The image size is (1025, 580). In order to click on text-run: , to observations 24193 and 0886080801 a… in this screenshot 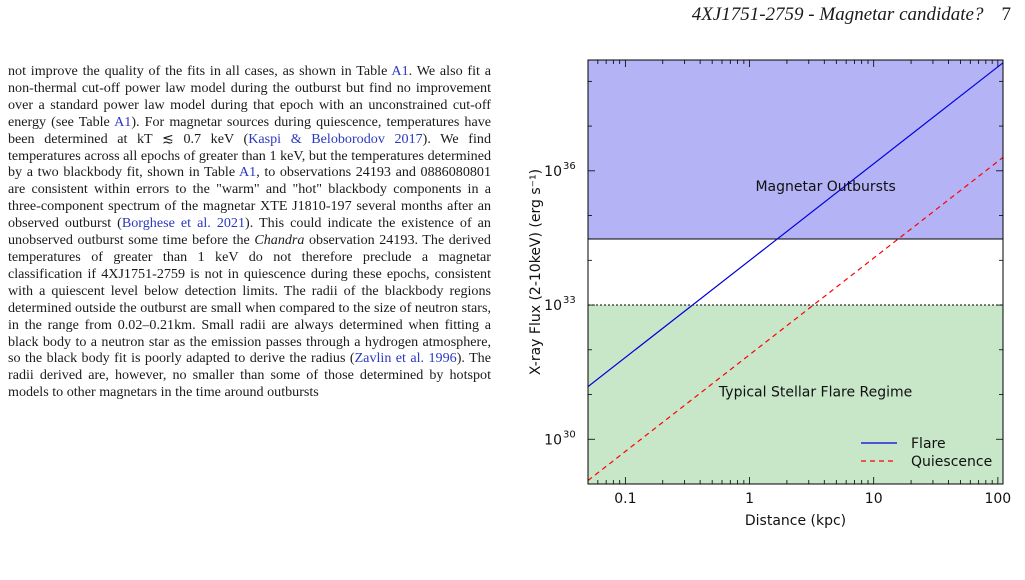, I will do `click(250, 198)`.